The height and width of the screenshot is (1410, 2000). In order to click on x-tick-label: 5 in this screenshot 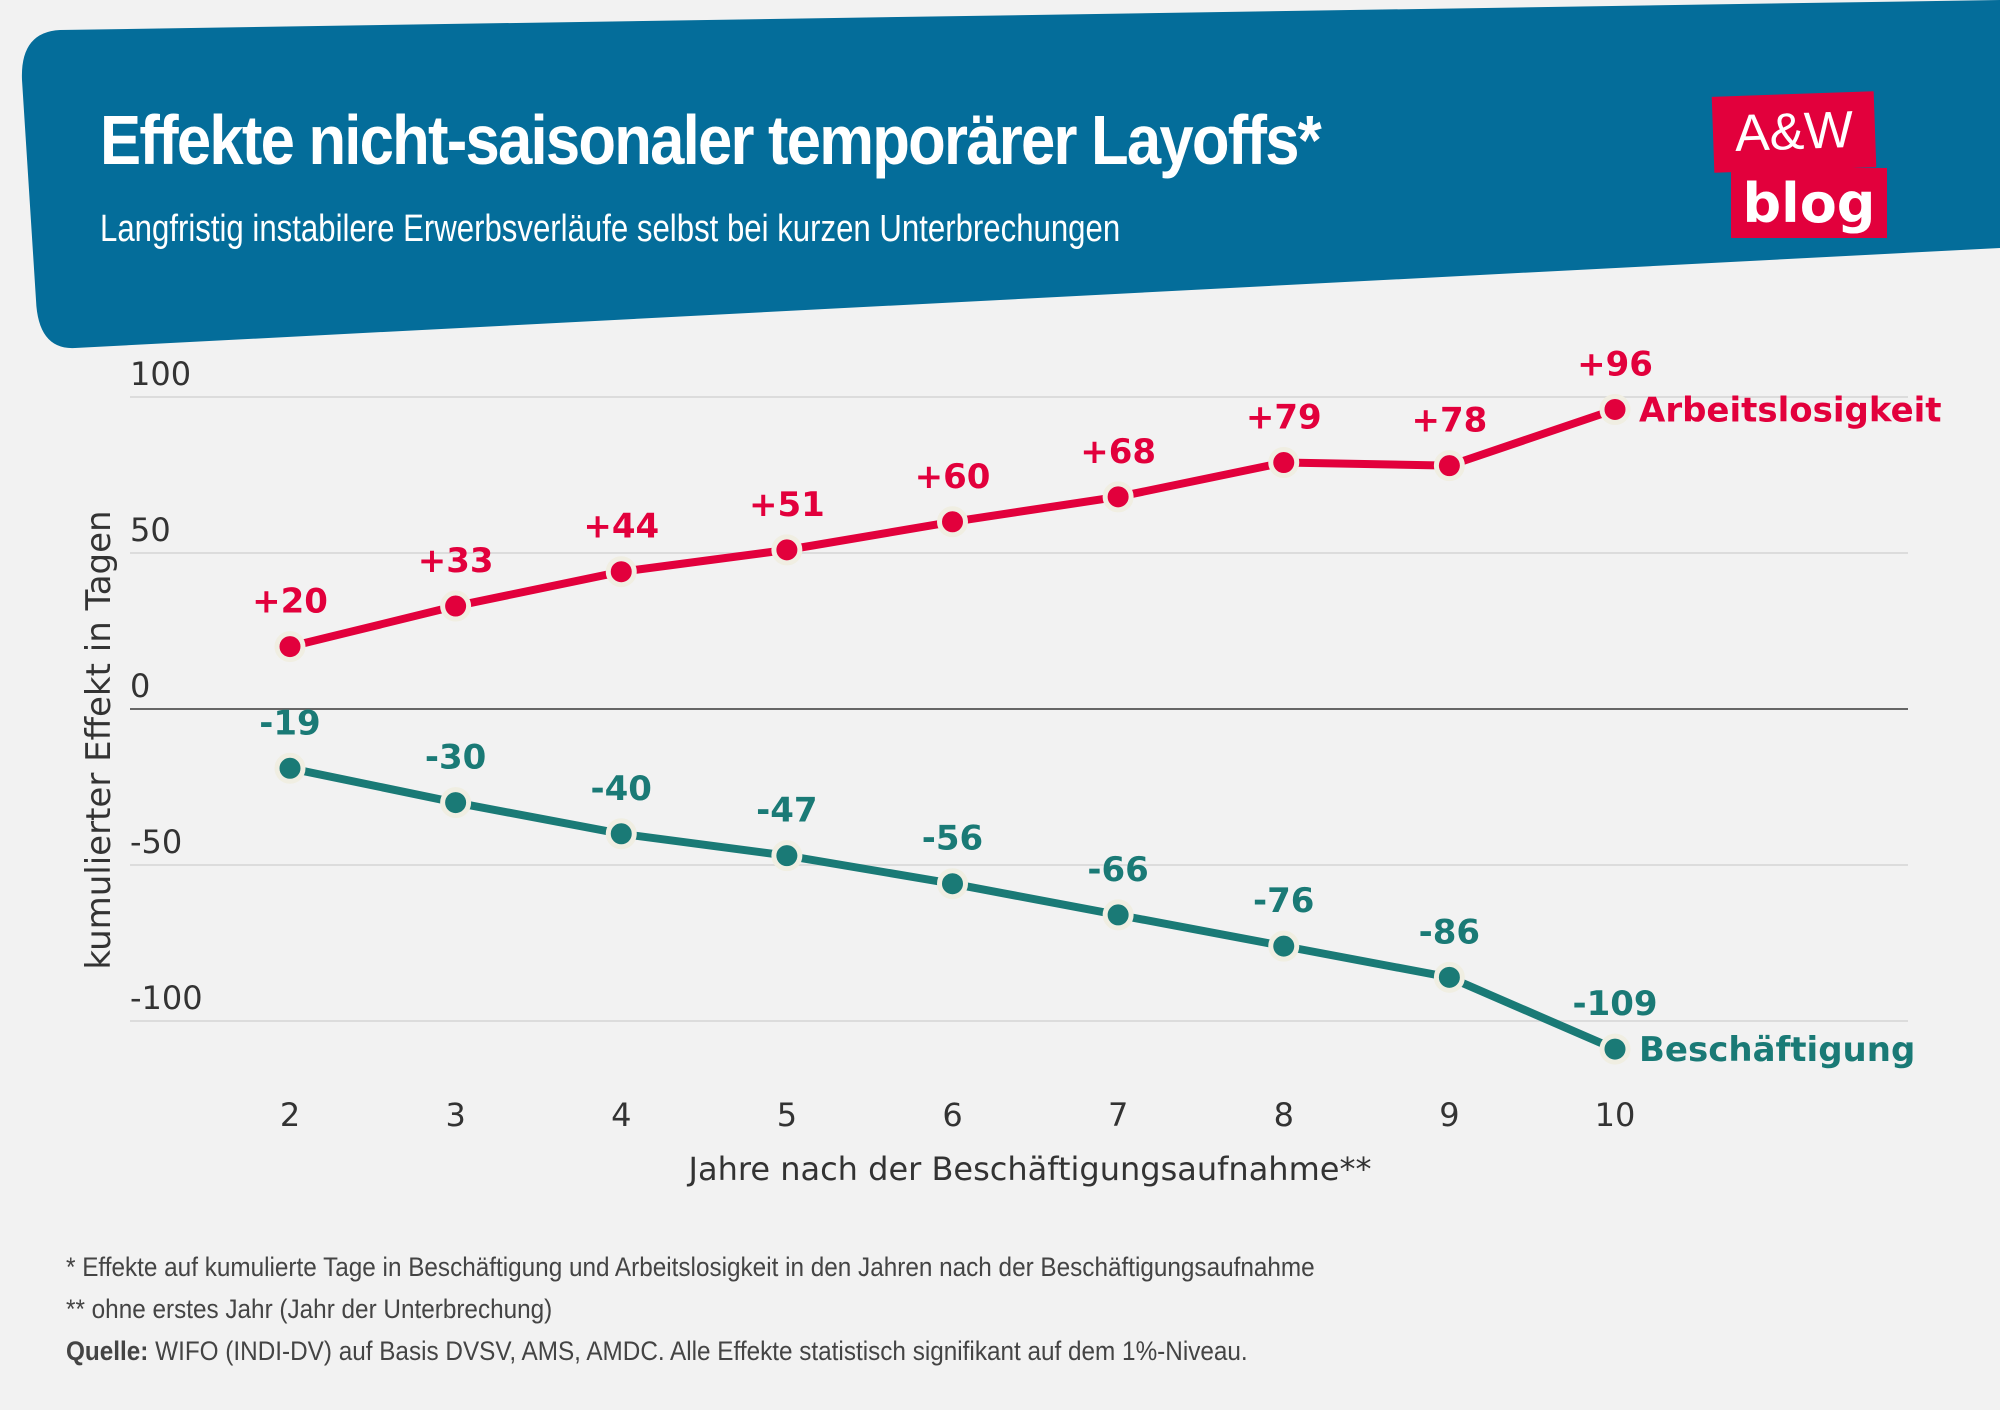, I will do `click(787, 1115)`.